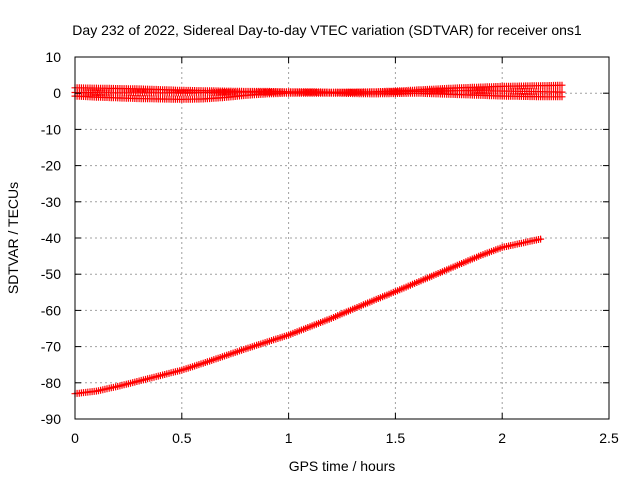 The width and height of the screenshot is (640, 480). What do you see at coordinates (609, 438) in the screenshot?
I see `x-tick-label: 2.5` at bounding box center [609, 438].